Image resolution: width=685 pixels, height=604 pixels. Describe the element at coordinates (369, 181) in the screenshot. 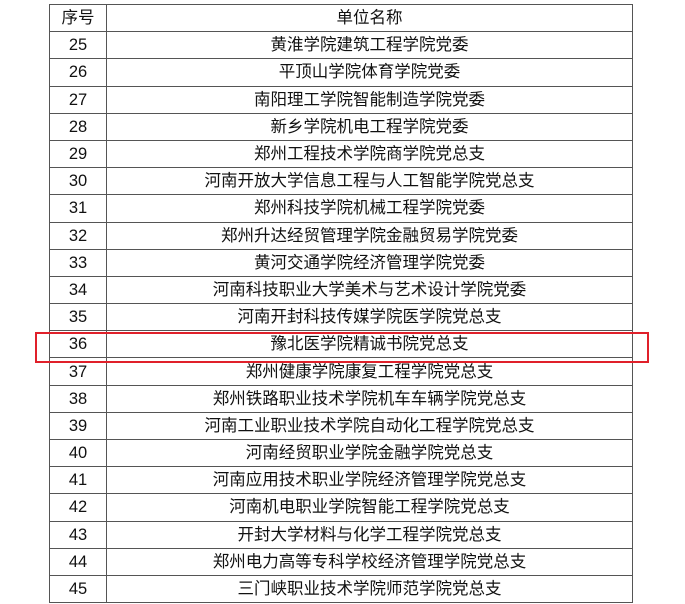

I see `row-unit-name: 河南开放大学信息工程与人工智能学院党总支` at that location.